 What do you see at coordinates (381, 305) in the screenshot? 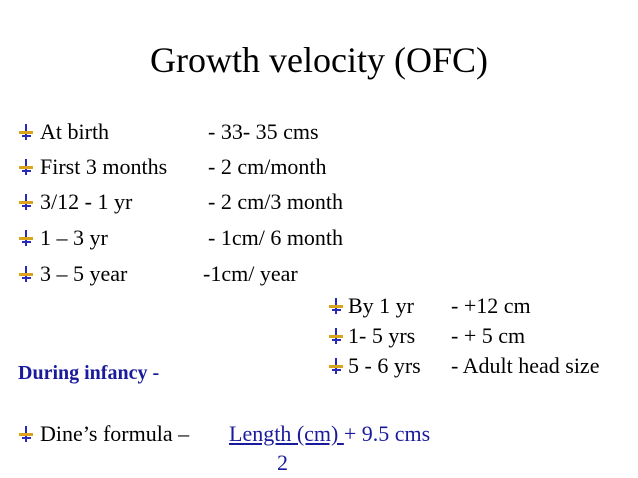
I see `infancy-row-label: By 1 yr` at bounding box center [381, 305].